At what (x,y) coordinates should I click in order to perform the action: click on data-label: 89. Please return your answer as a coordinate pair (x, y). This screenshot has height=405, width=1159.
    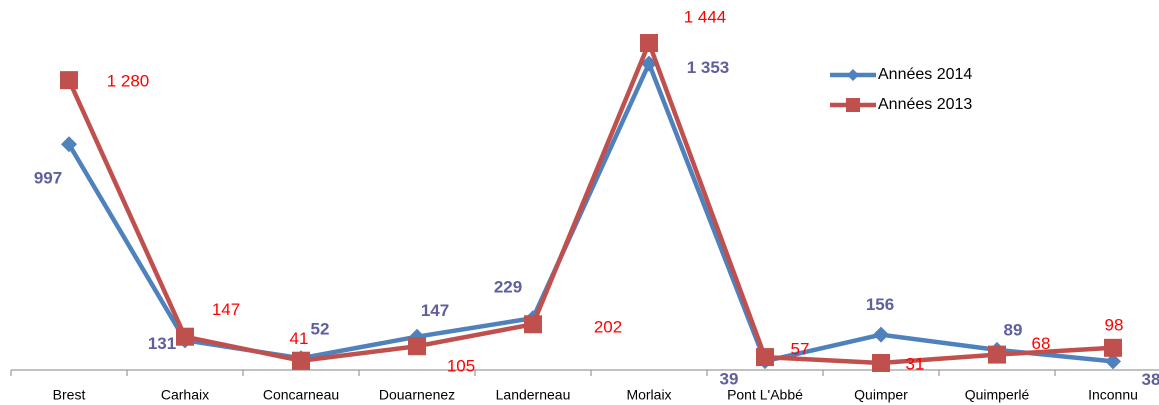
    Looking at the image, I should click on (1013, 329).